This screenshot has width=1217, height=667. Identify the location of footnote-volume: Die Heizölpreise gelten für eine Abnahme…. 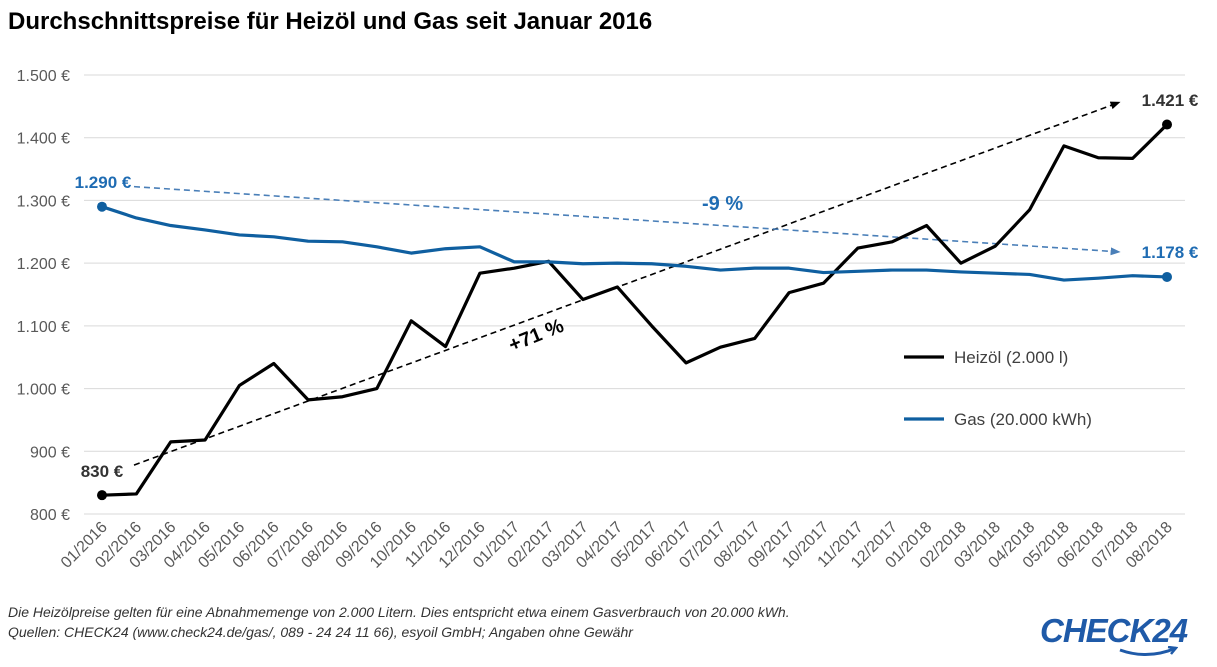
(399, 612).